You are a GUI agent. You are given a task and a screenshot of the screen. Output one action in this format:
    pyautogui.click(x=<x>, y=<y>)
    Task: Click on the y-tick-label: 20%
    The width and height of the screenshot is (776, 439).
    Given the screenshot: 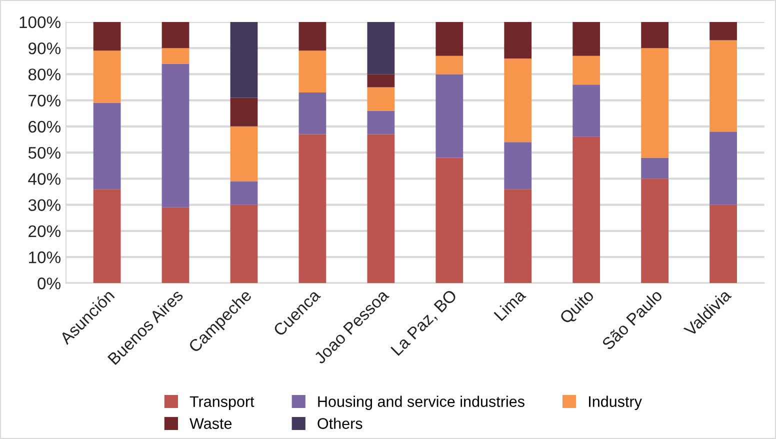 What is the action you would take?
    pyautogui.click(x=44, y=231)
    